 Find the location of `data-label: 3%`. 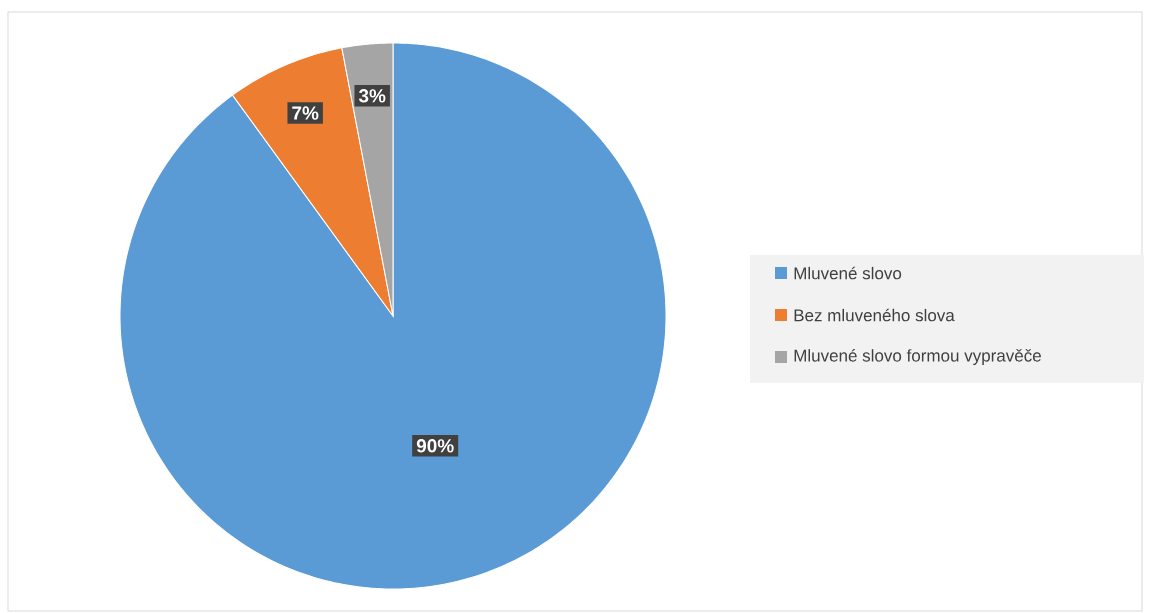

data-label: 3% is located at coordinates (372, 96).